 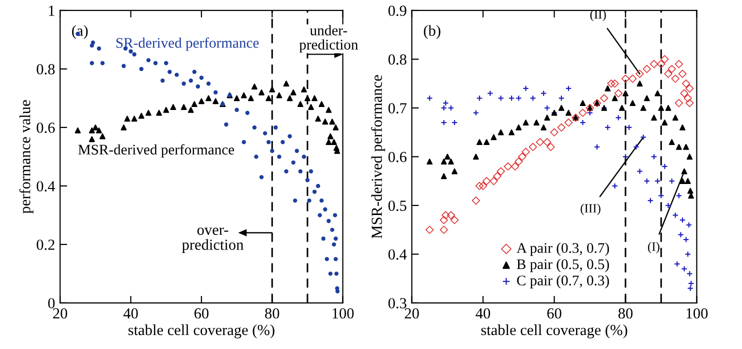 What do you see at coordinates (397, 11) in the screenshot?
I see `y-tick-label: 0.9` at bounding box center [397, 11].